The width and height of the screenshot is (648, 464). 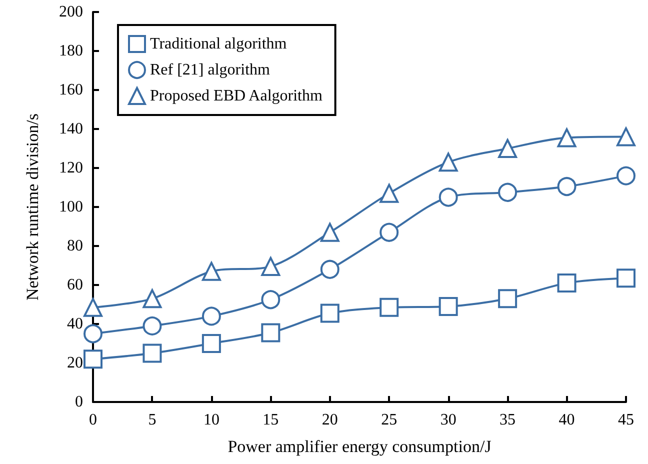 I want to click on y-tick-label: 80, so click(x=75, y=246).